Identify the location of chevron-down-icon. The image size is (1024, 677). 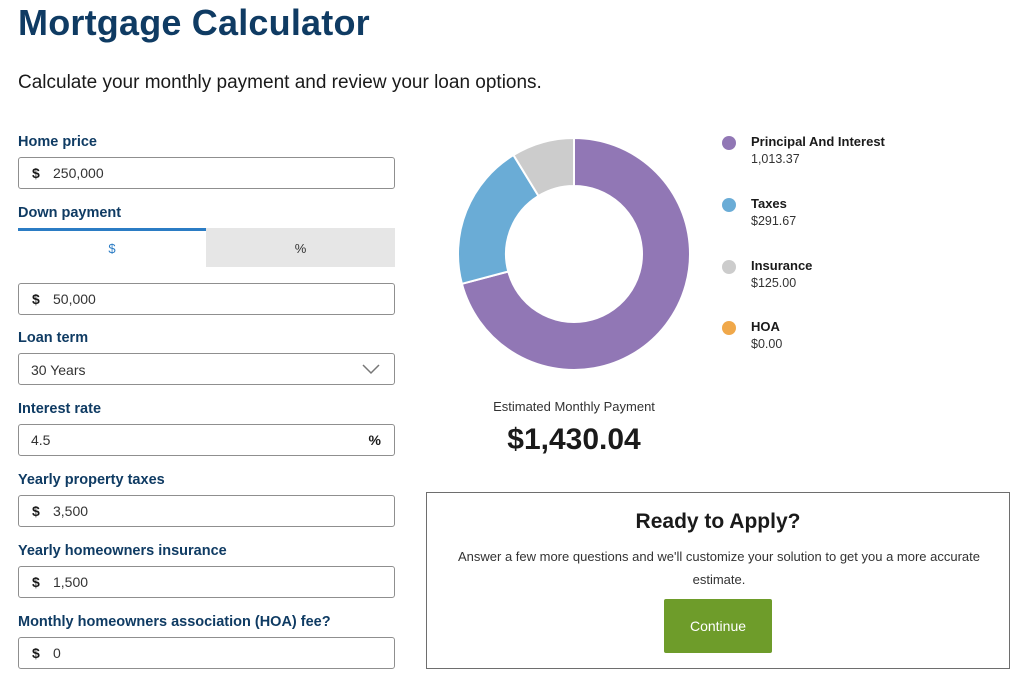
(371, 369).